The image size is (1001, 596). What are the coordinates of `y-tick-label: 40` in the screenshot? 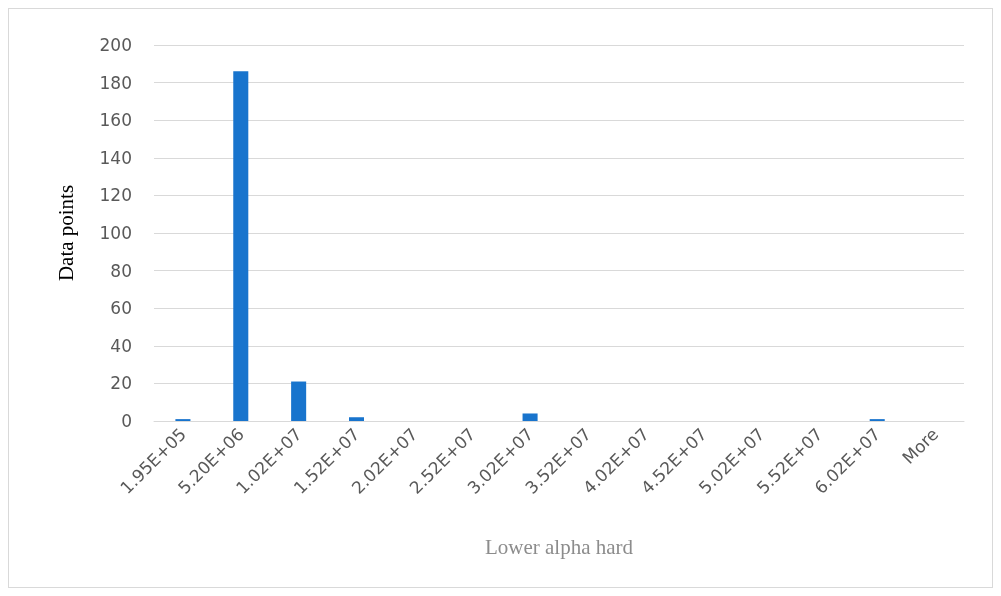 It's located at (121, 345).